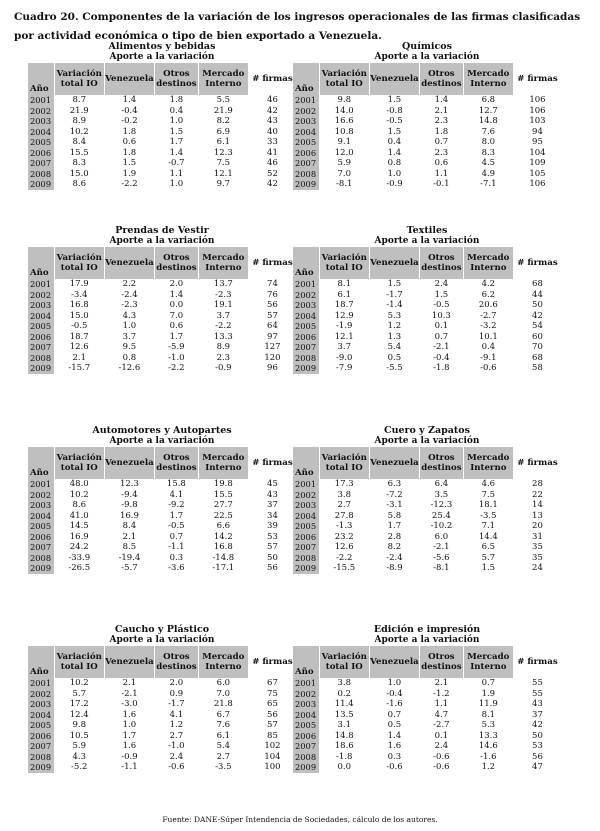 This screenshot has width=600, height=831. What do you see at coordinates (427, 336) in the screenshot?
I see `table-row: 2006 12.1 1.3 0.7 10.1 60` at bounding box center [427, 336].